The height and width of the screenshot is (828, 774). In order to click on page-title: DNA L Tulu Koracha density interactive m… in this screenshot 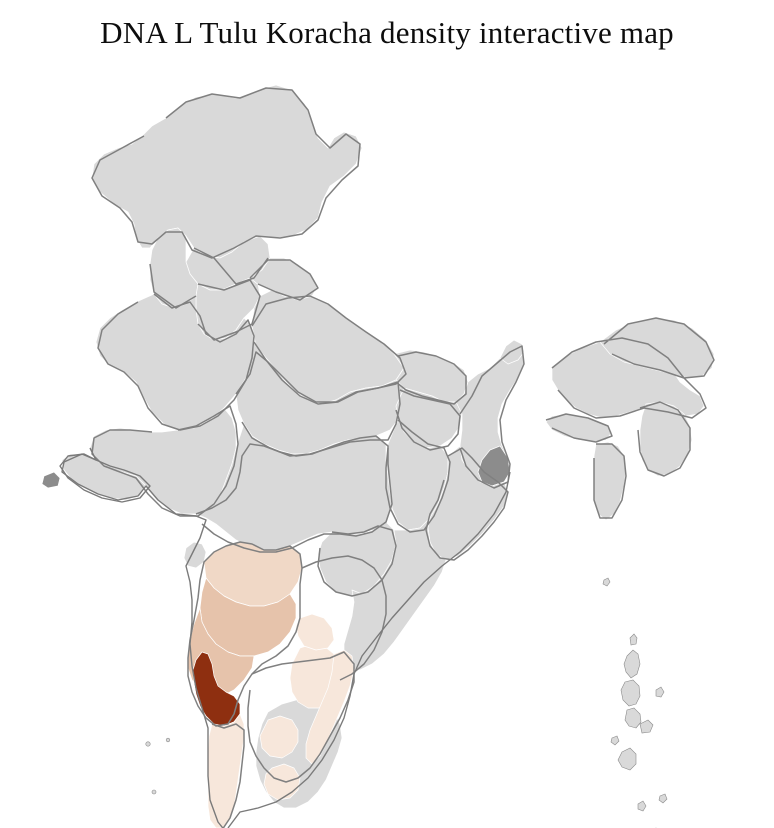, I will do `click(387, 32)`.